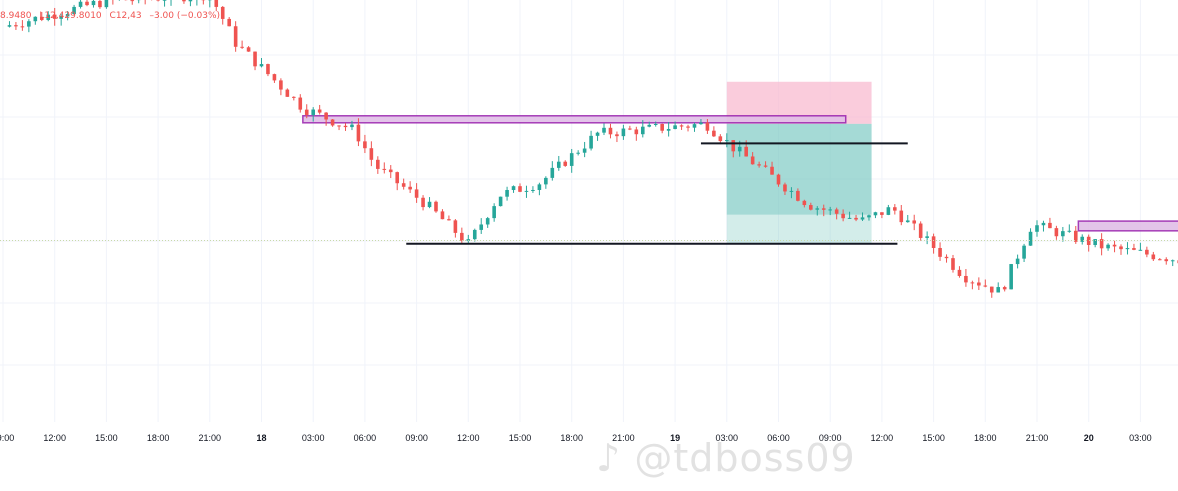  Describe the element at coordinates (675, 438) in the screenshot. I see `time-axis-tick-label: 19` at that location.